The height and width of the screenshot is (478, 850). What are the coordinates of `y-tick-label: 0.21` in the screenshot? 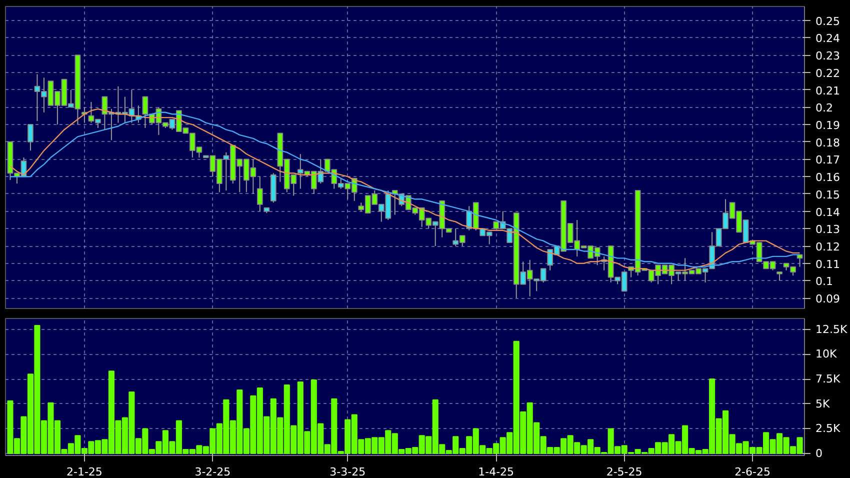 It's located at (828, 91).